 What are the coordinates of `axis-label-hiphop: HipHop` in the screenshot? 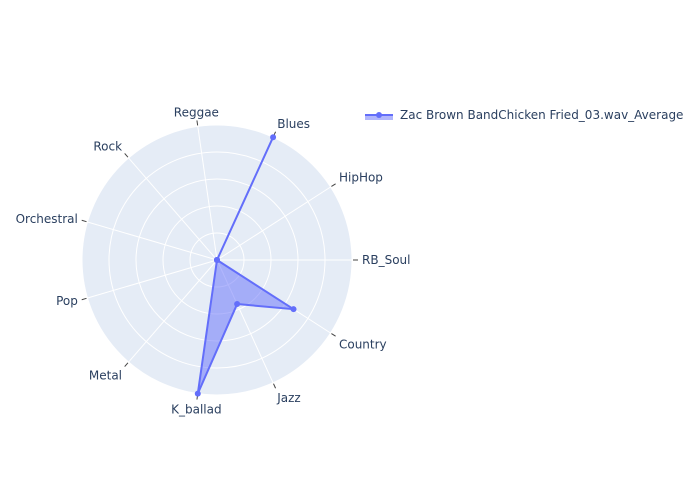 It's located at (361, 178).